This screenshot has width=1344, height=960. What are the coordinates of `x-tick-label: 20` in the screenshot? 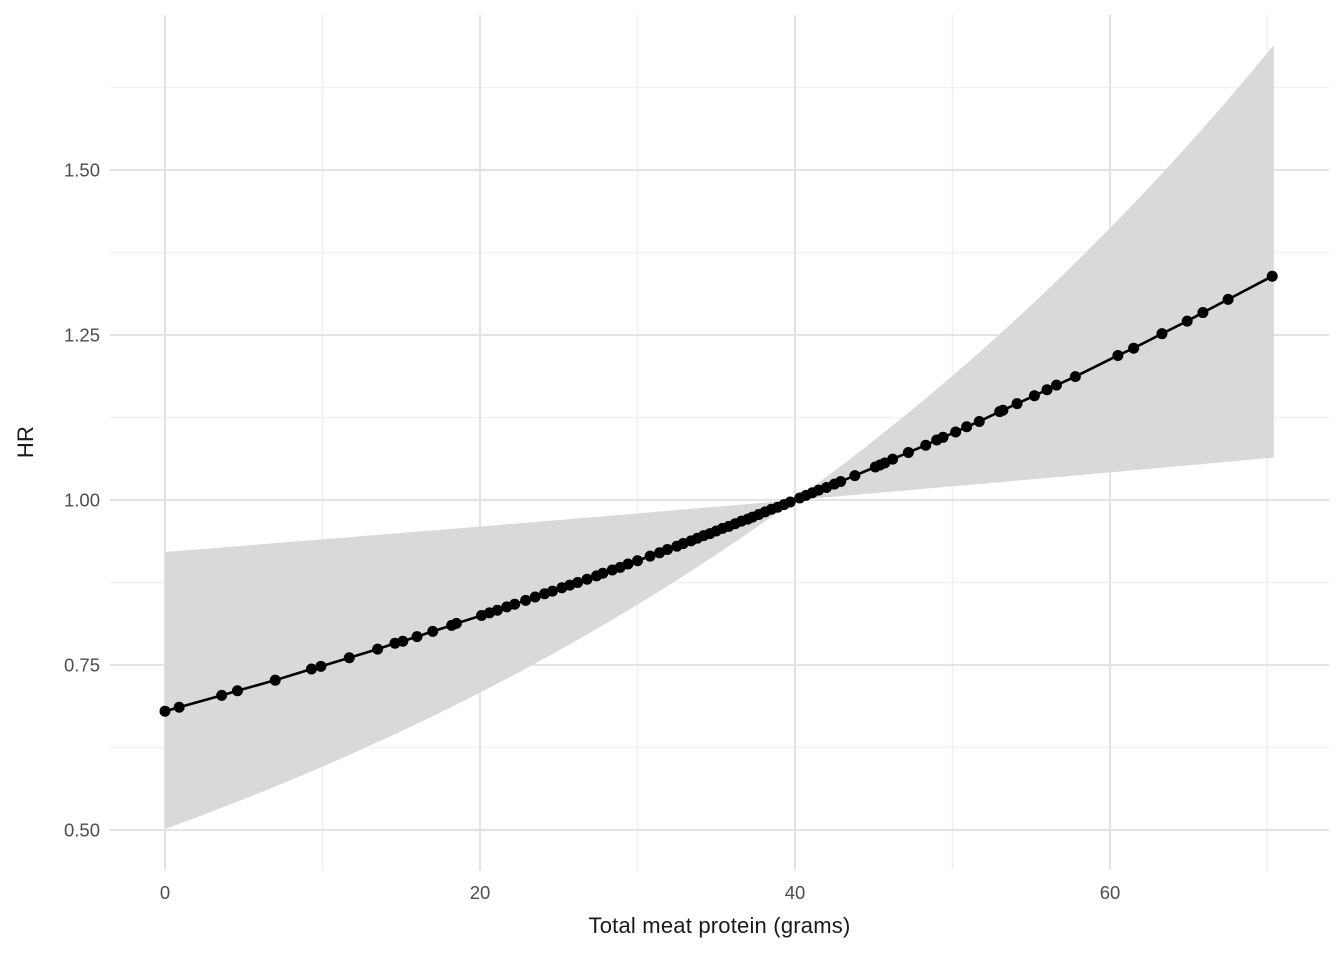 It's located at (480, 892).